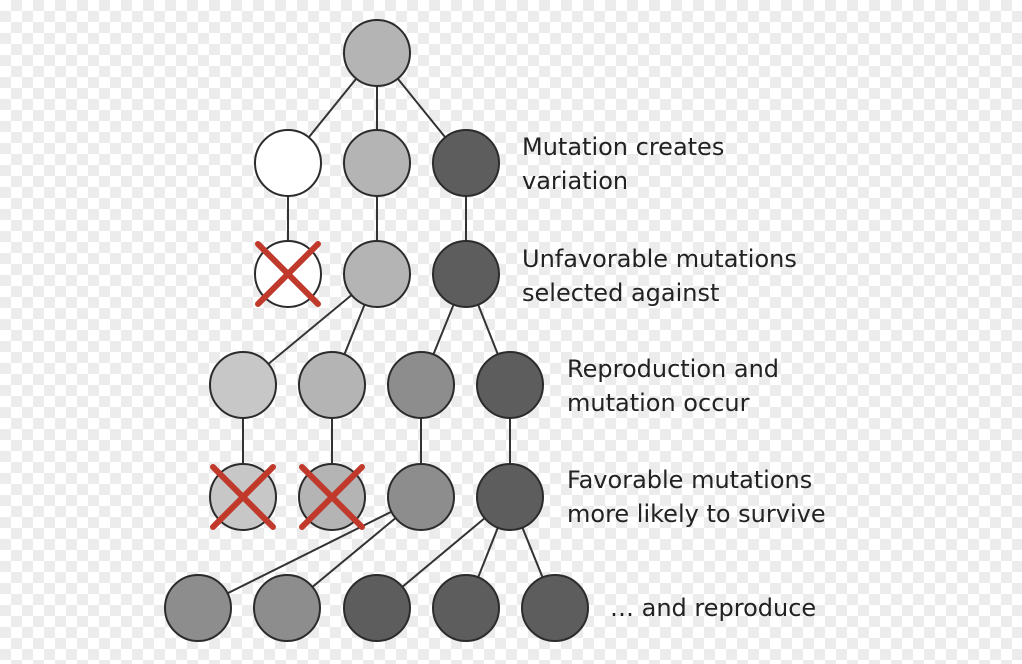 The height and width of the screenshot is (664, 1022). What do you see at coordinates (621, 293) in the screenshot?
I see `label-line: selected against` at bounding box center [621, 293].